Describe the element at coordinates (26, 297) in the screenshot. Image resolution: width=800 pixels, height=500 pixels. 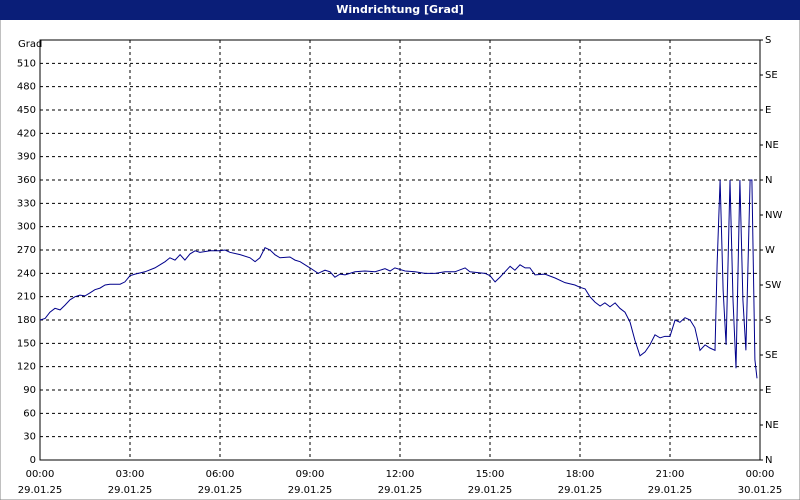
I see `y-tick-label: 210` at that location.